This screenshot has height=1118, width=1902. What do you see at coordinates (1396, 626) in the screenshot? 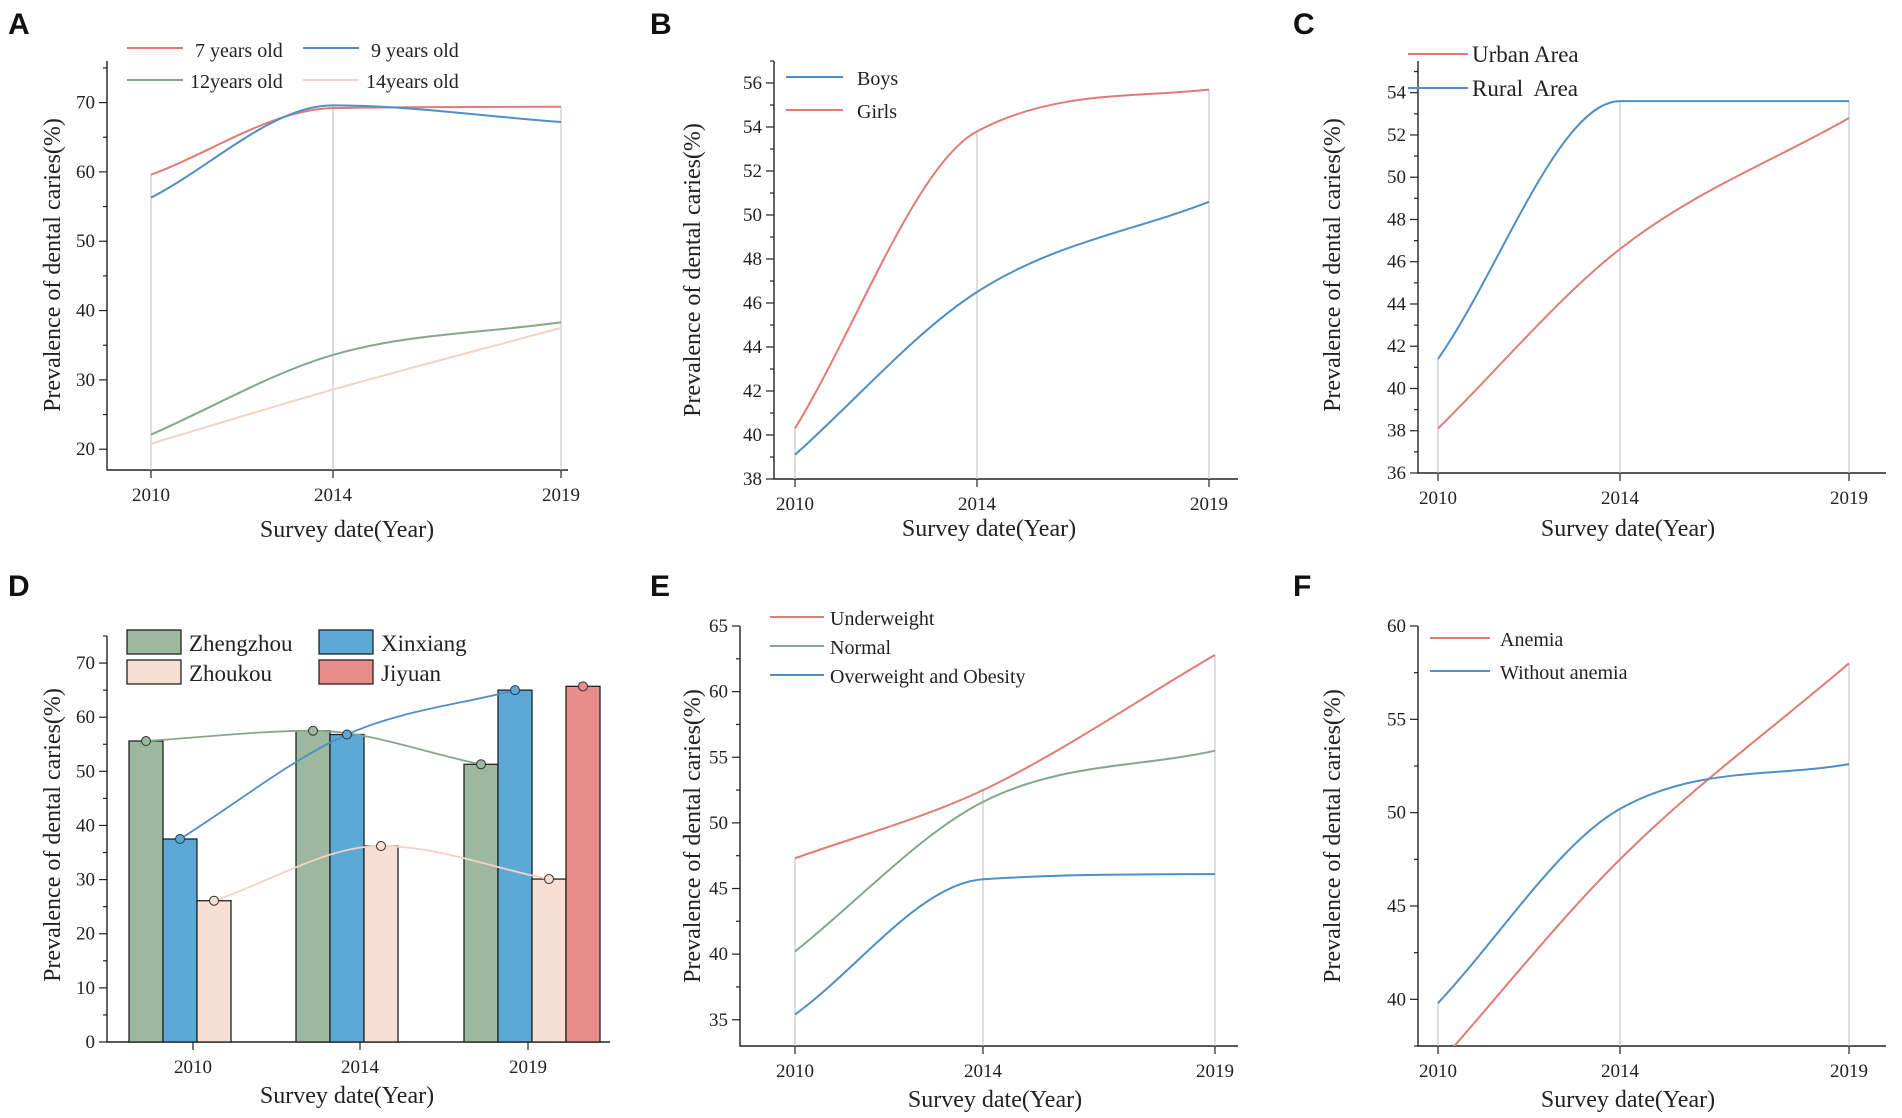
I see `y-tick-label-60: 60` at bounding box center [1396, 626].